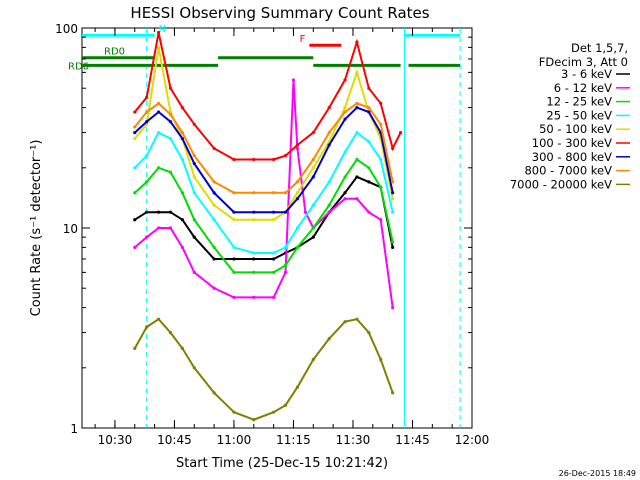 The width and height of the screenshot is (640, 480). I want to click on flag-label-n: N, so click(162, 29).